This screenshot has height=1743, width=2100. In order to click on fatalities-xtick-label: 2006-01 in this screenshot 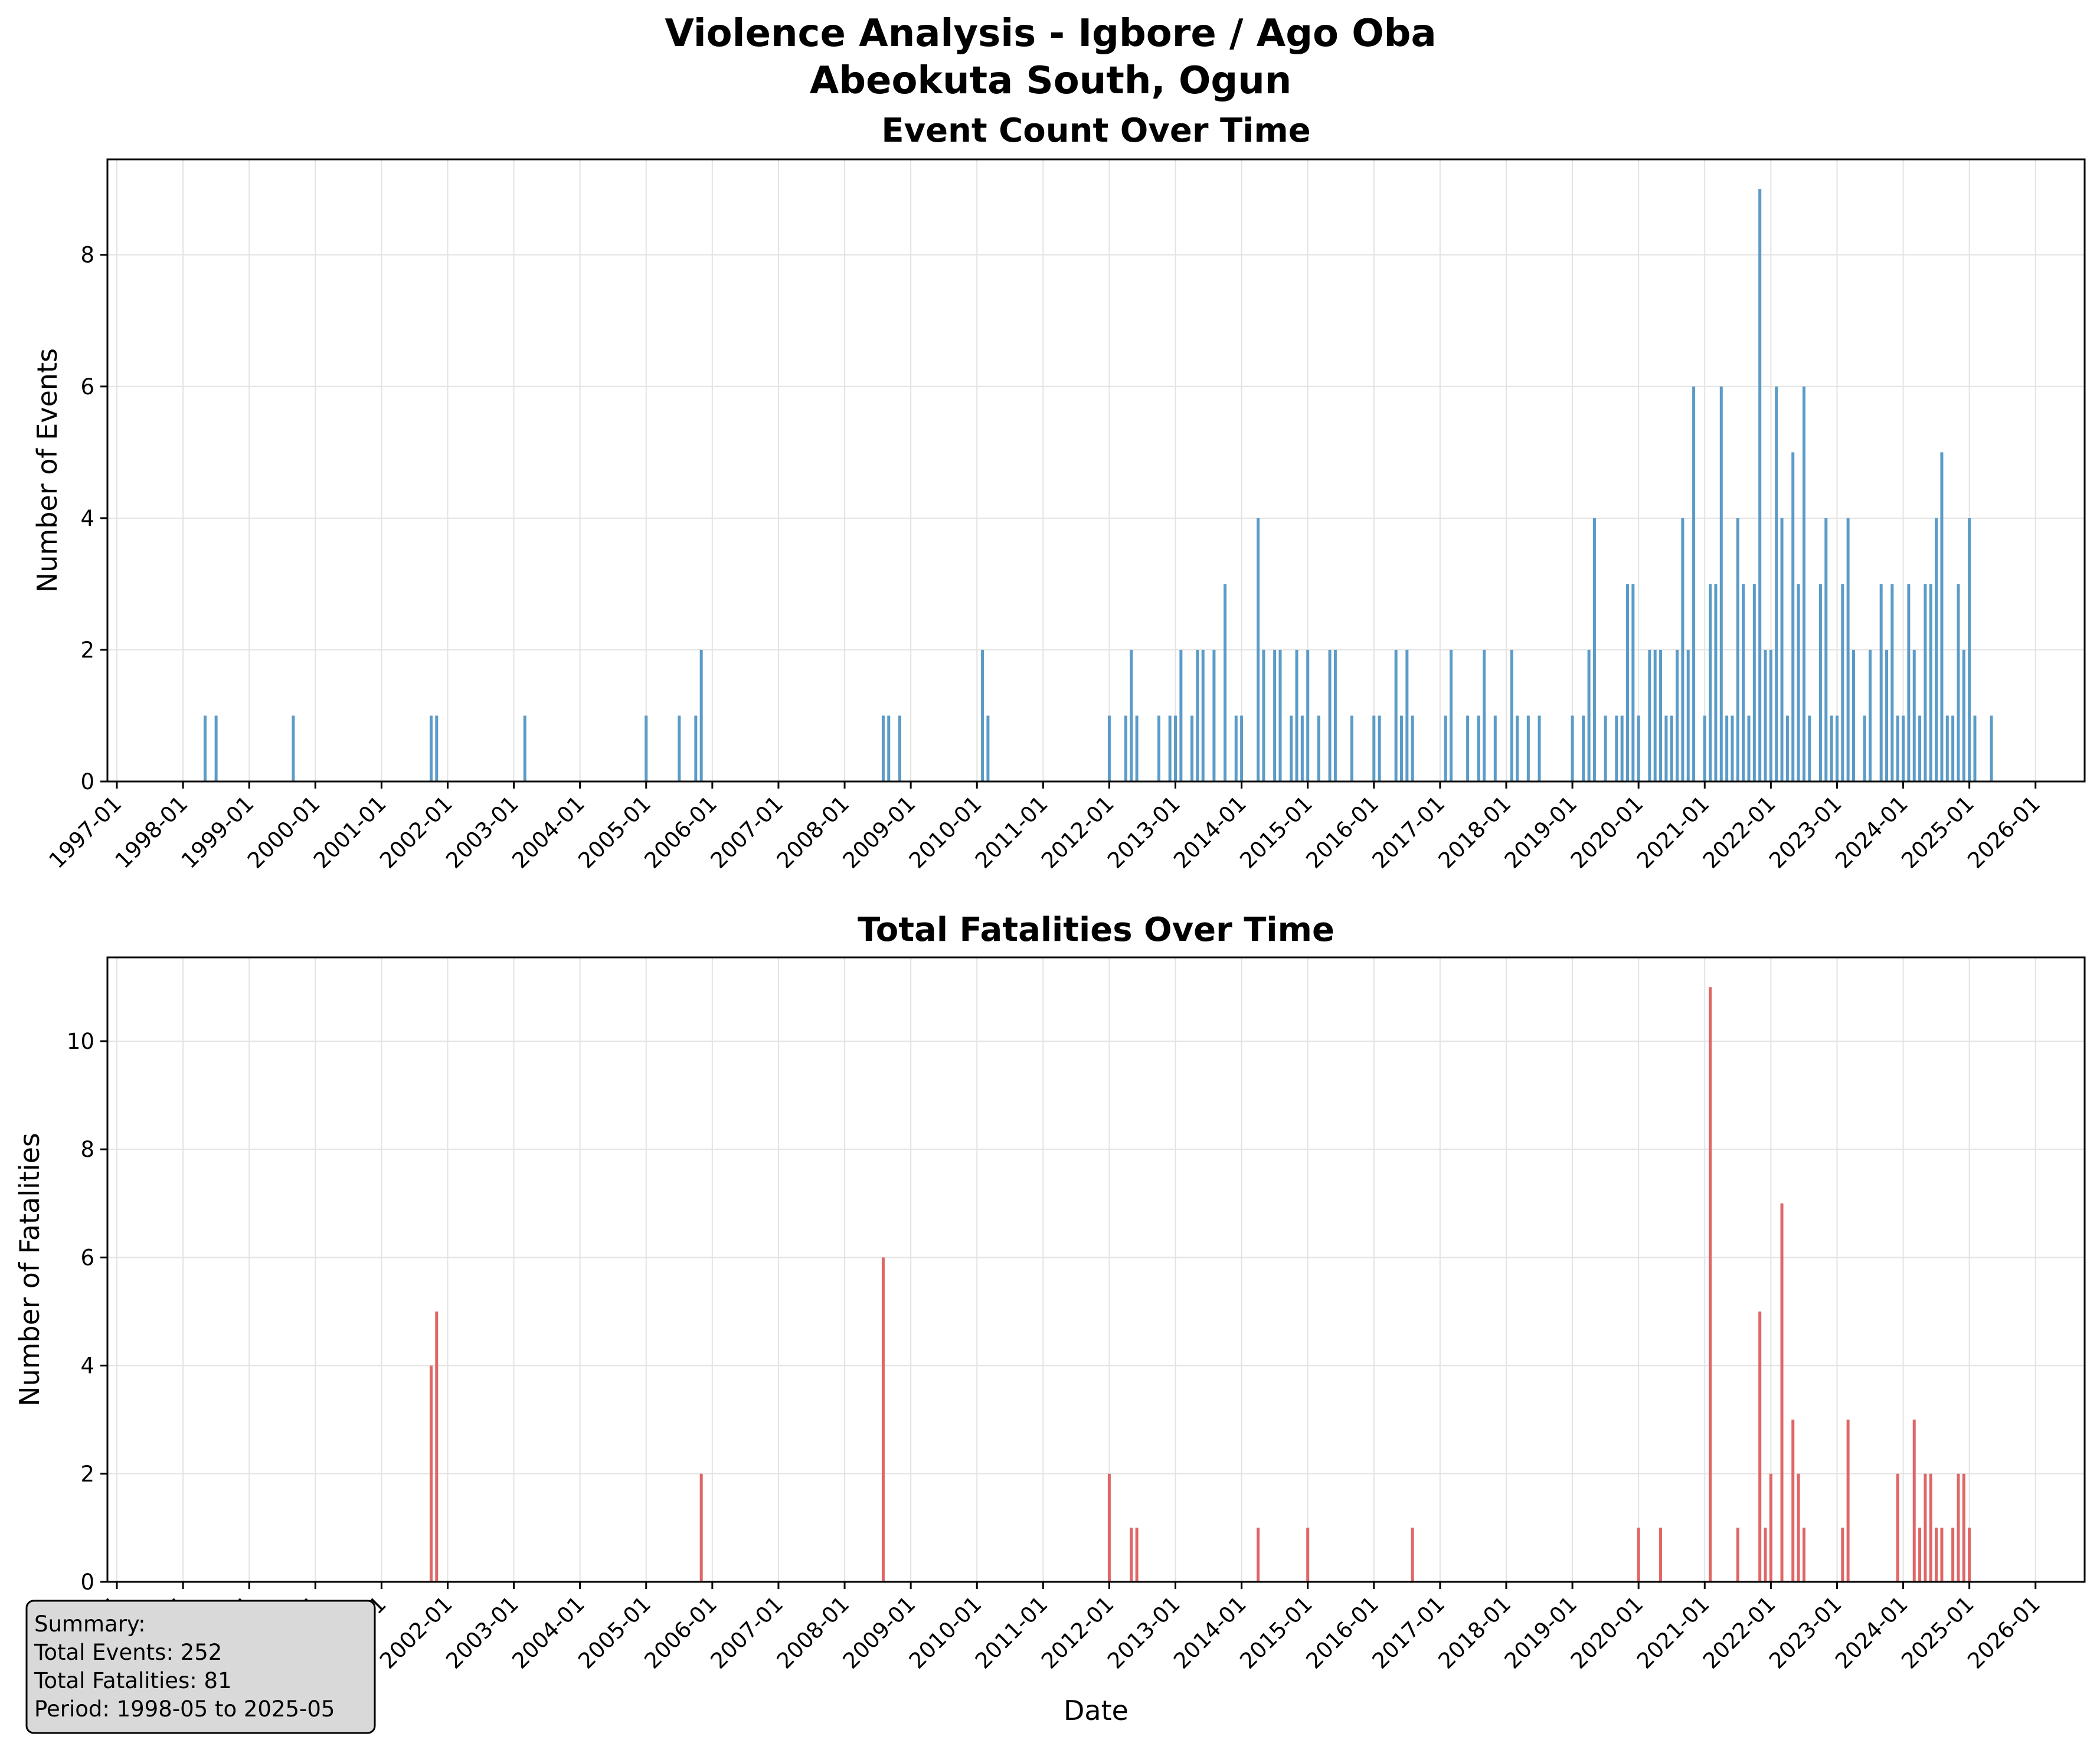, I will do `click(680, 1633)`.